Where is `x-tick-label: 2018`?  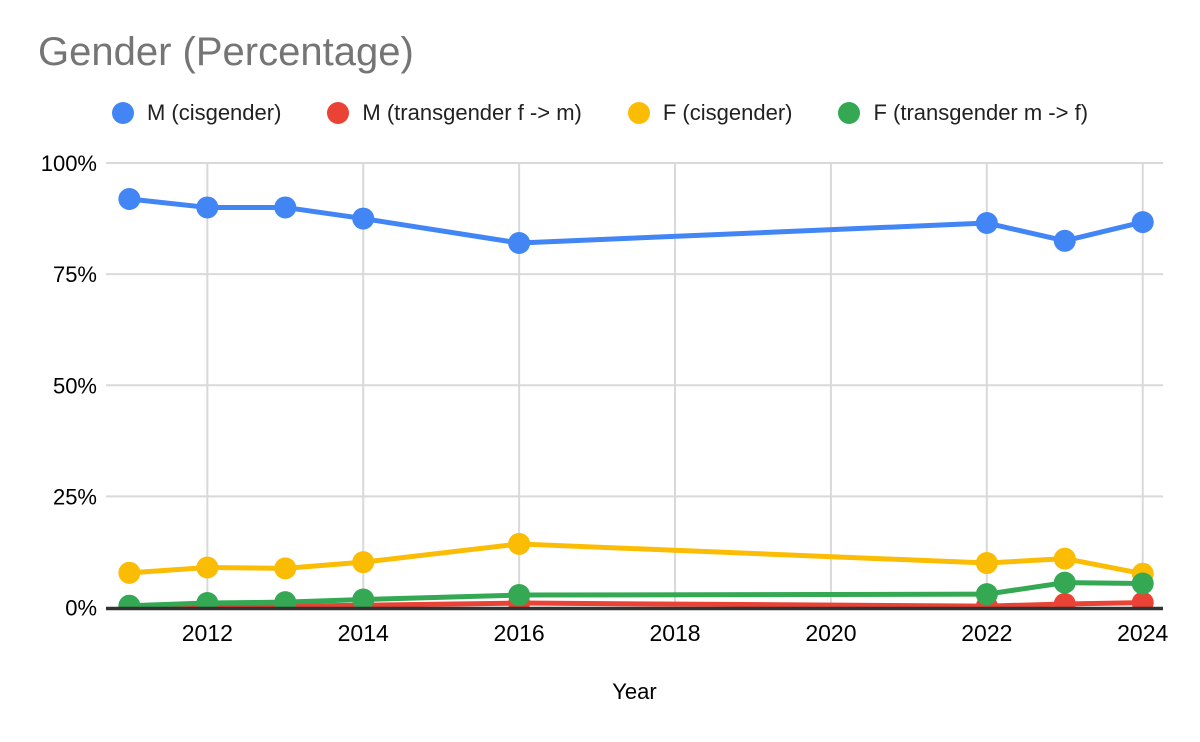
x-tick-label: 2018 is located at coordinates (674, 633).